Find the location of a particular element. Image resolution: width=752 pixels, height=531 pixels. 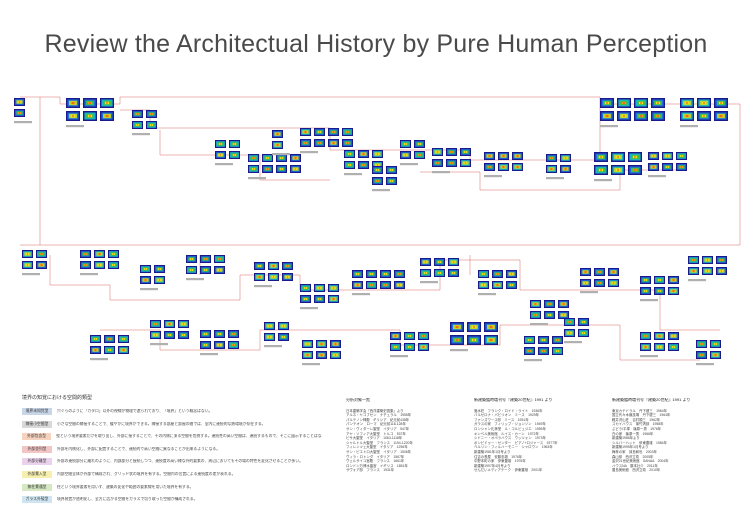

reference-entry: 新建築1986年より is located at coordinates (626, 438).